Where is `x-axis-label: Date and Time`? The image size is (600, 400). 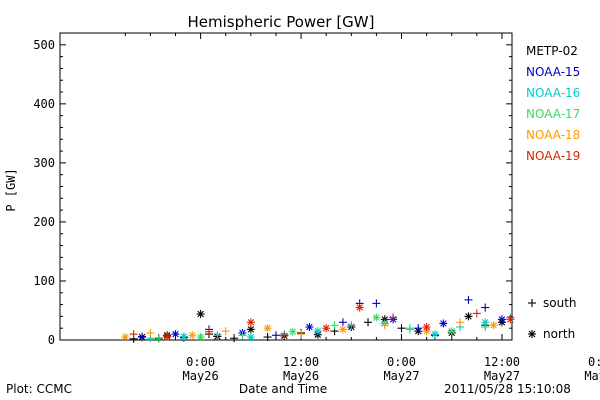 x-axis-label: Date and Time is located at coordinates (283, 389).